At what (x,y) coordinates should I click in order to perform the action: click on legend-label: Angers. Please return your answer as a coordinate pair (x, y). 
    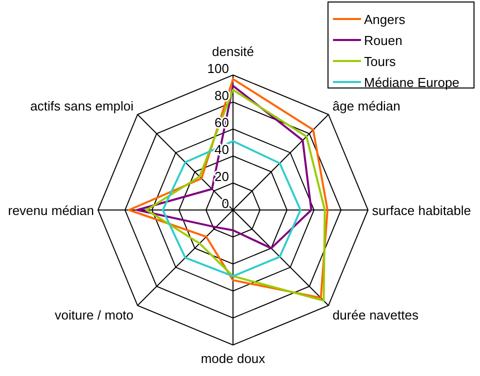
    Looking at the image, I should click on (385, 19).